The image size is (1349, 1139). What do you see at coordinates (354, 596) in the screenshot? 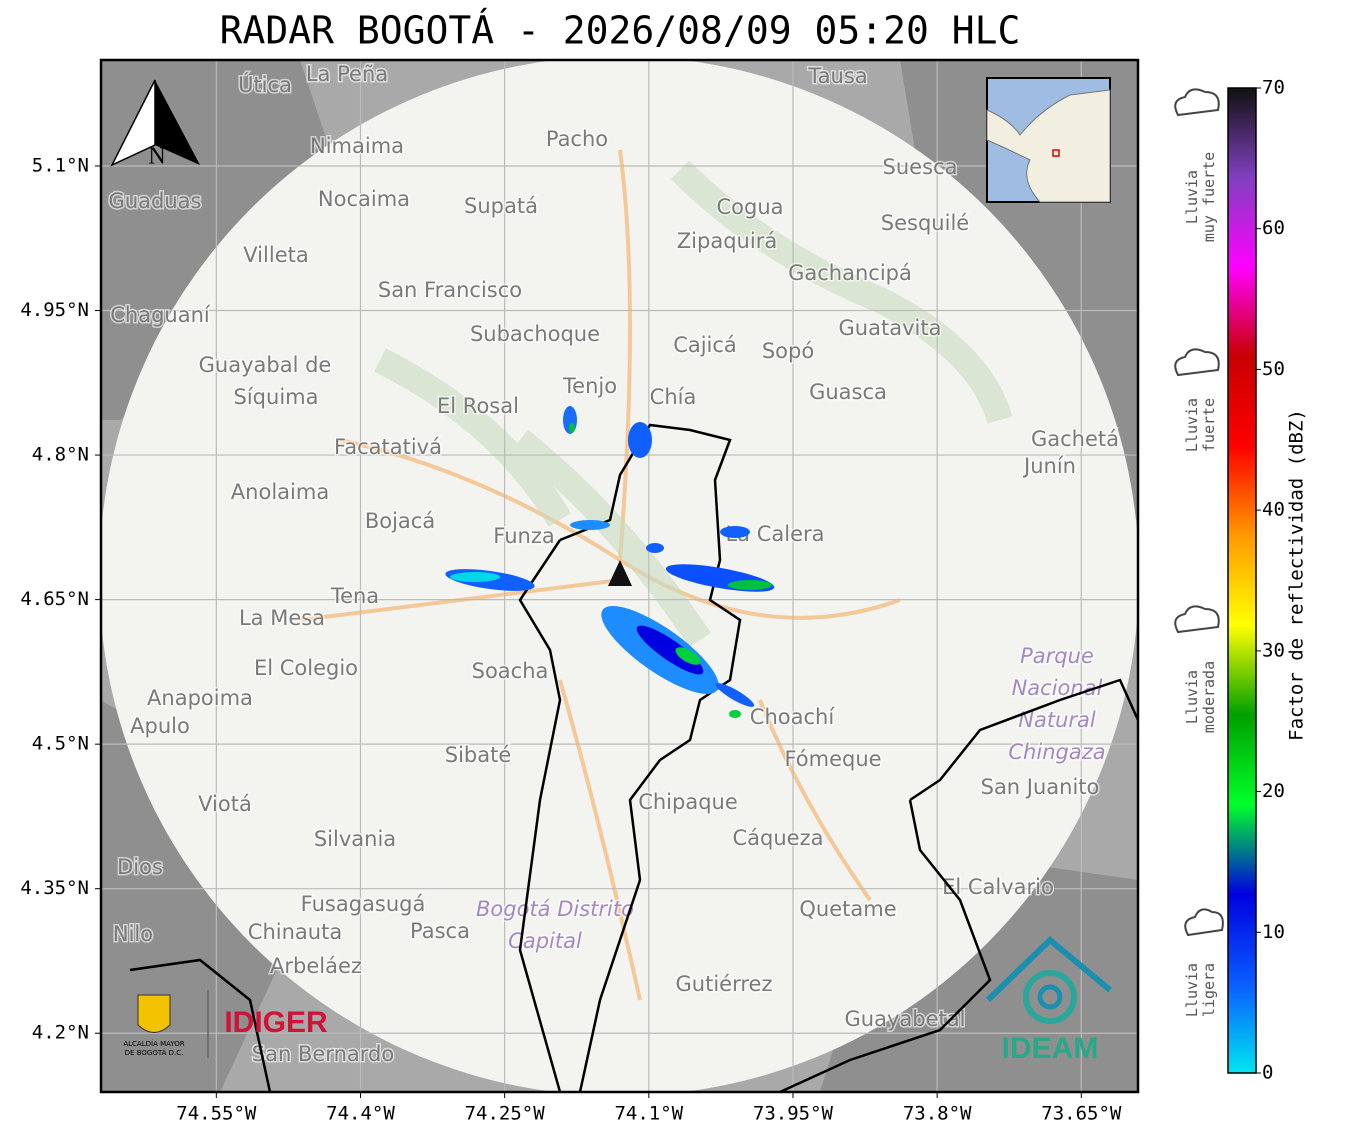
I see `place-label: Tena` at bounding box center [354, 596].